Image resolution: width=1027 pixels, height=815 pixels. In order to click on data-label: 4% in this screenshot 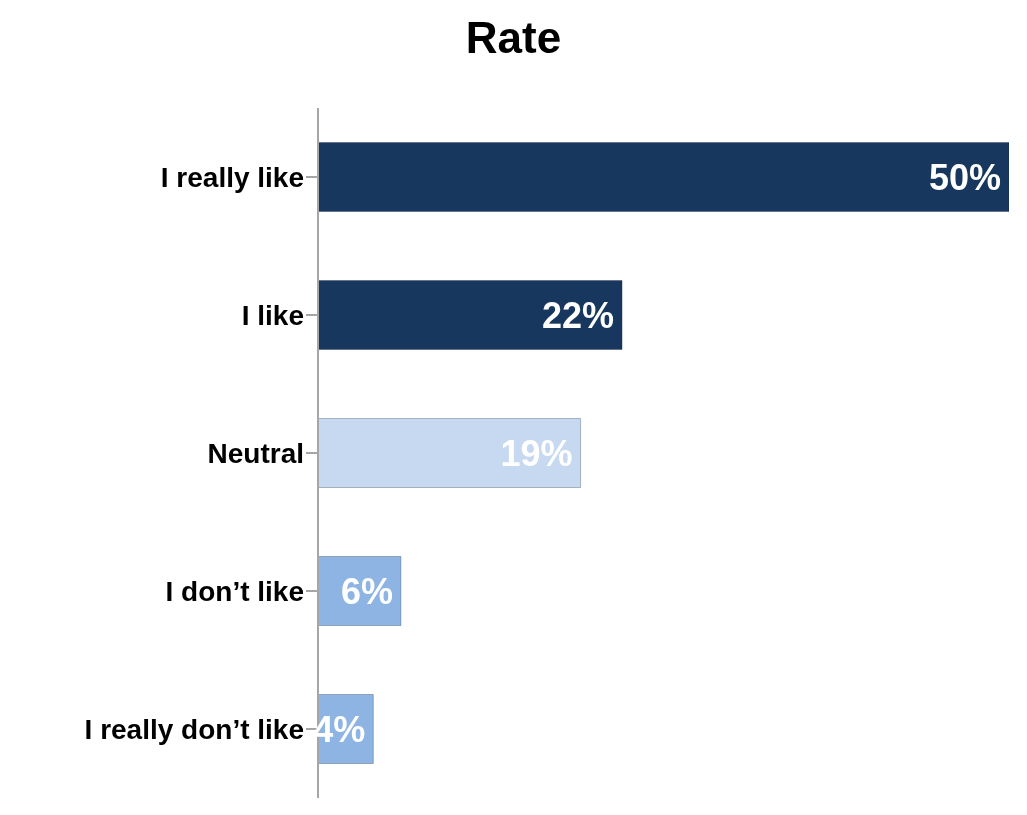, I will do `click(339, 729)`.